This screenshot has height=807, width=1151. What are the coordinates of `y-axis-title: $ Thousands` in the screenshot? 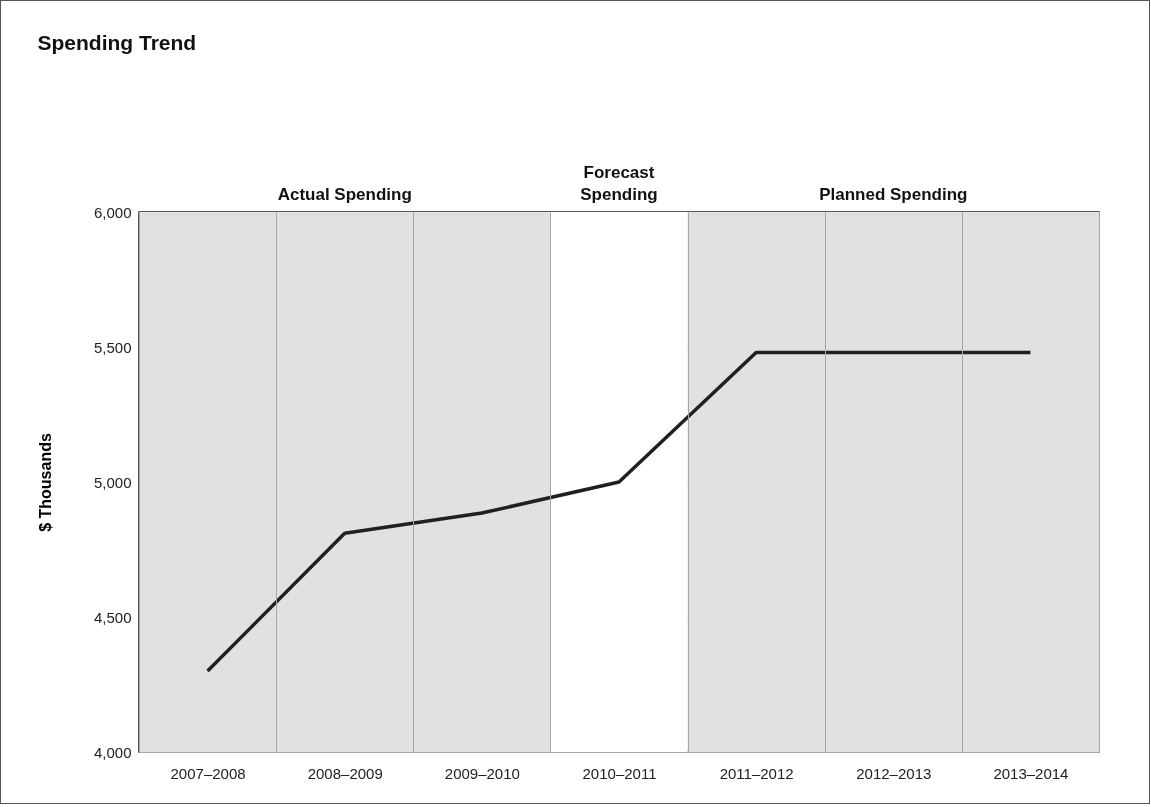 It's located at (45, 482).